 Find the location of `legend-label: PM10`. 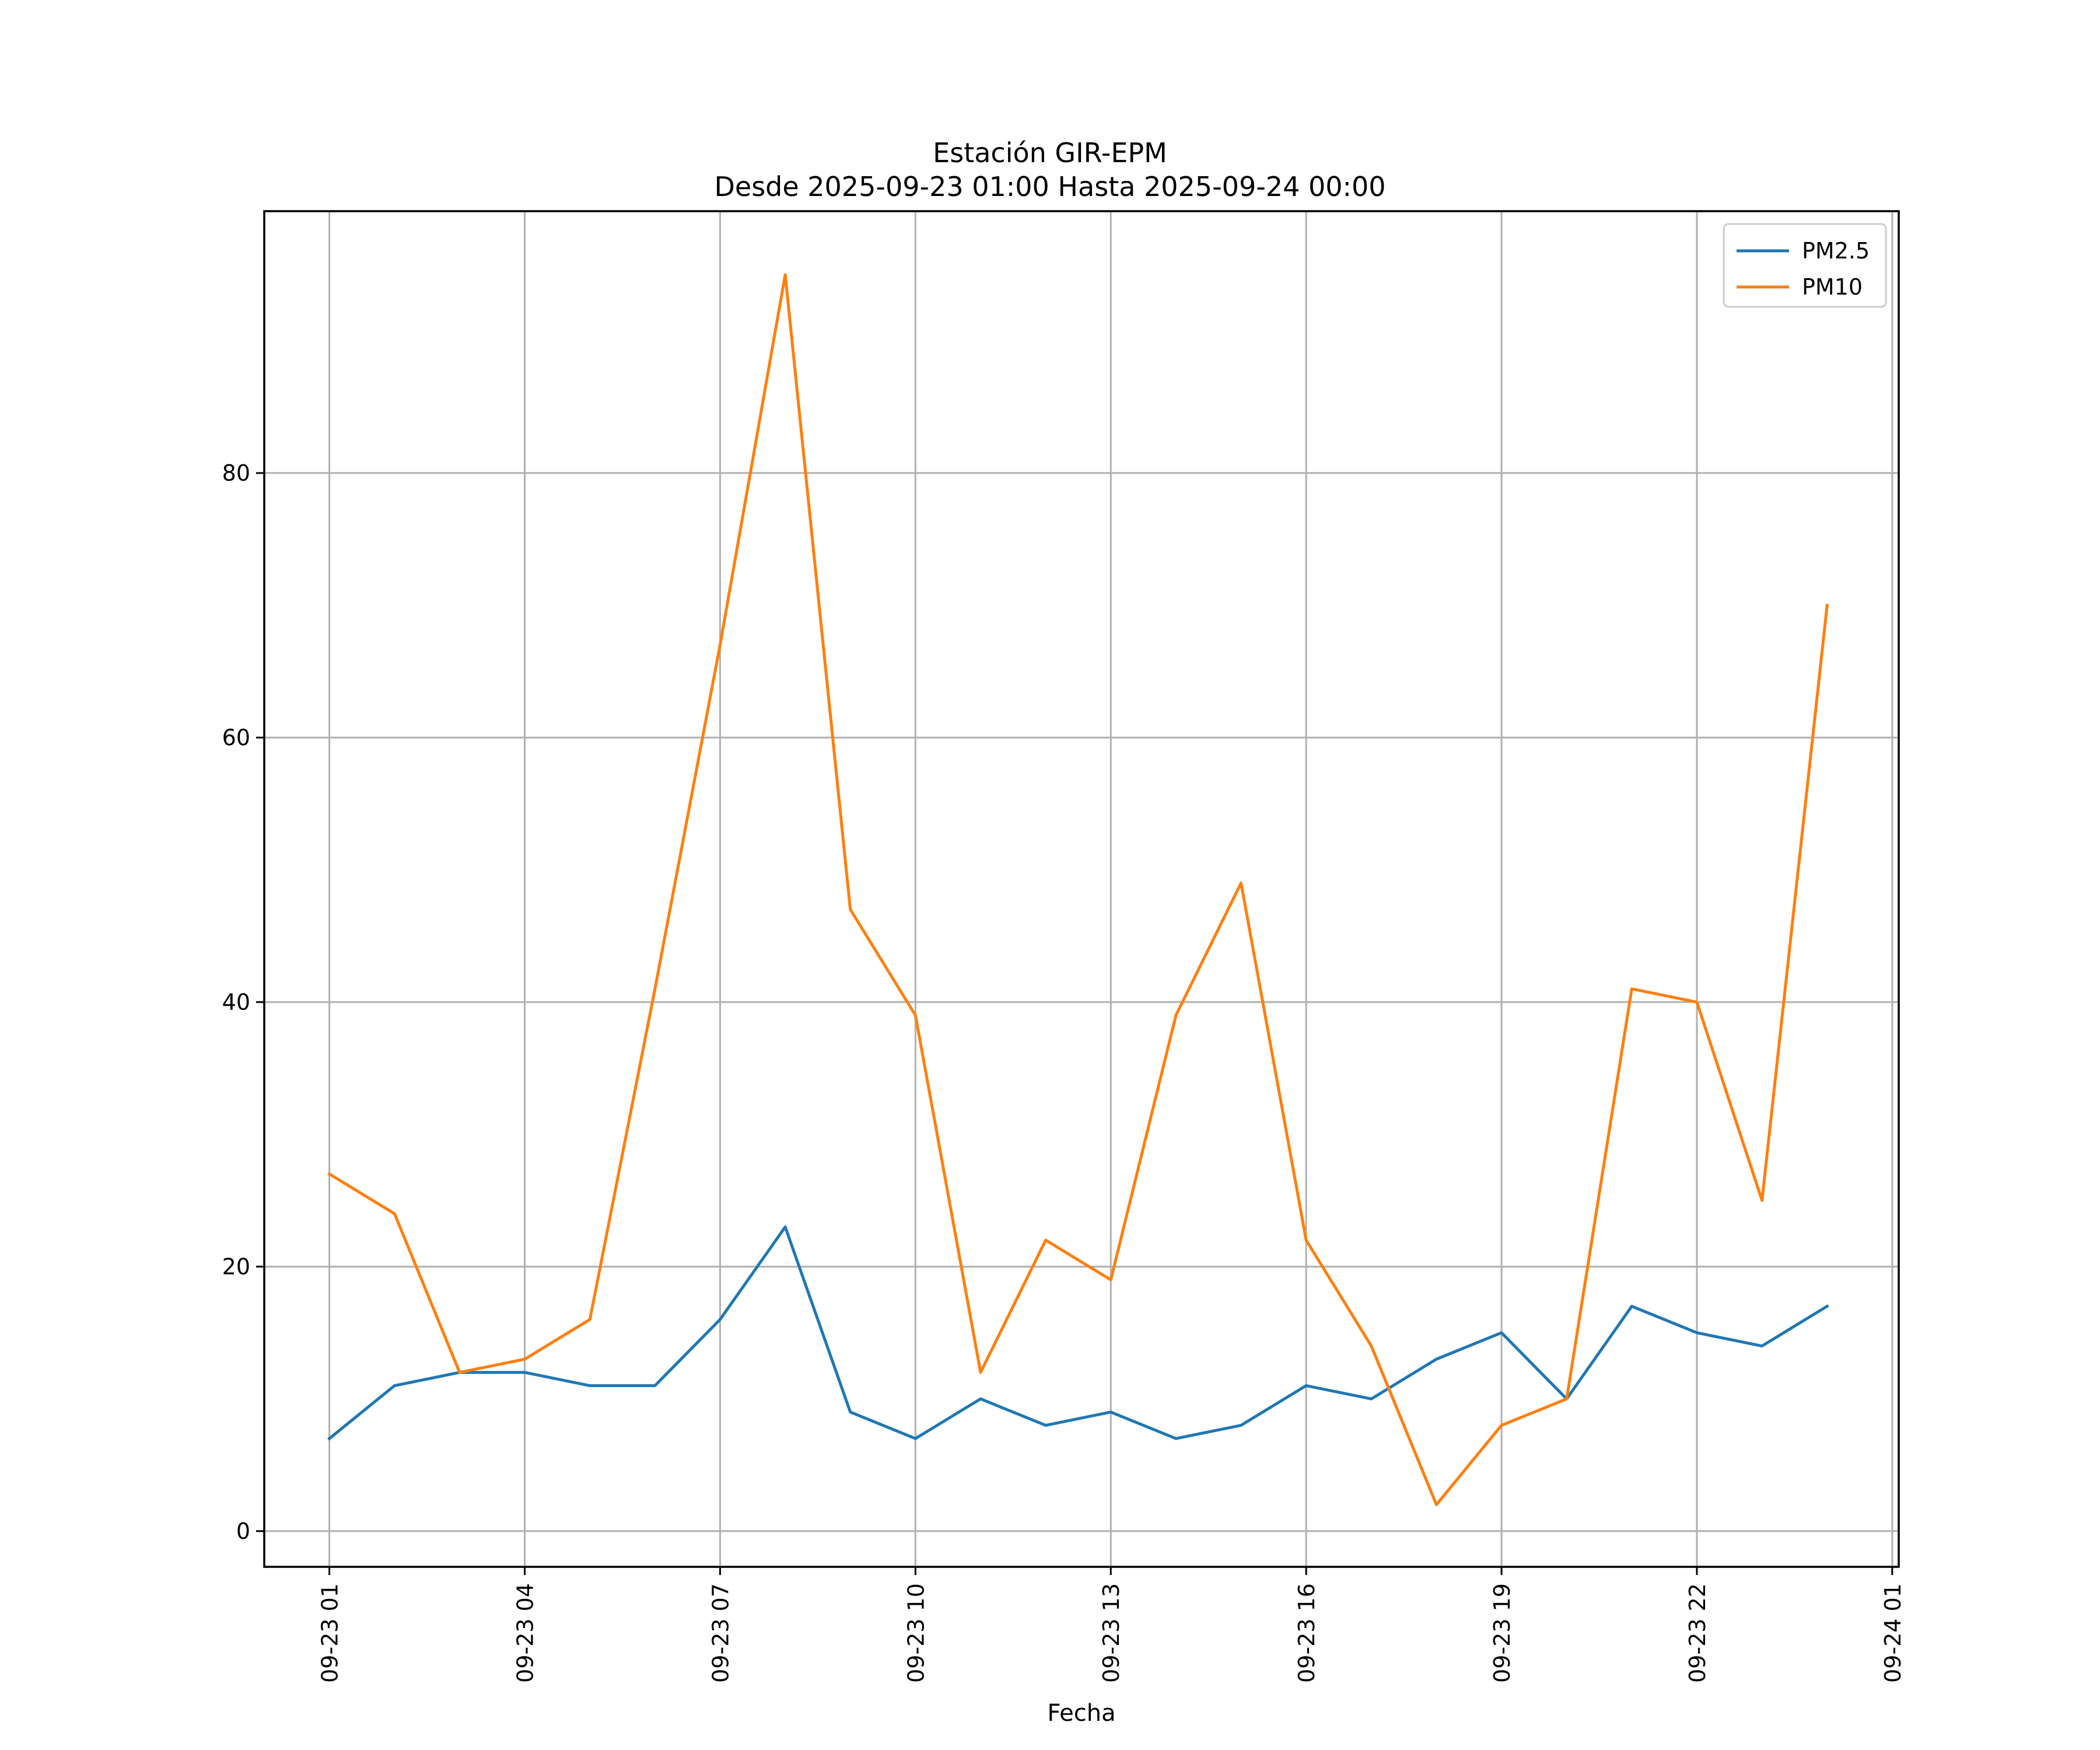

legend-label: PM10 is located at coordinates (1832, 287).